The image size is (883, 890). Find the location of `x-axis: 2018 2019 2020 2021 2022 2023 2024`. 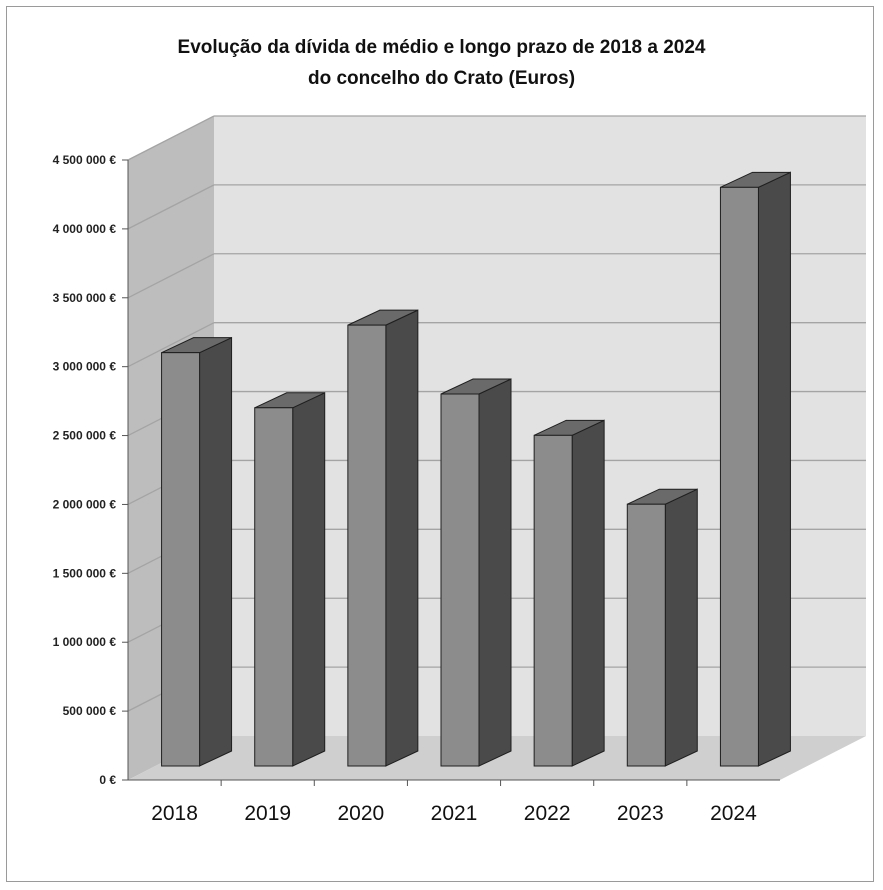

x-axis: 2018 2019 2020 2021 2022 2023 2024 is located at coordinates (454, 802).